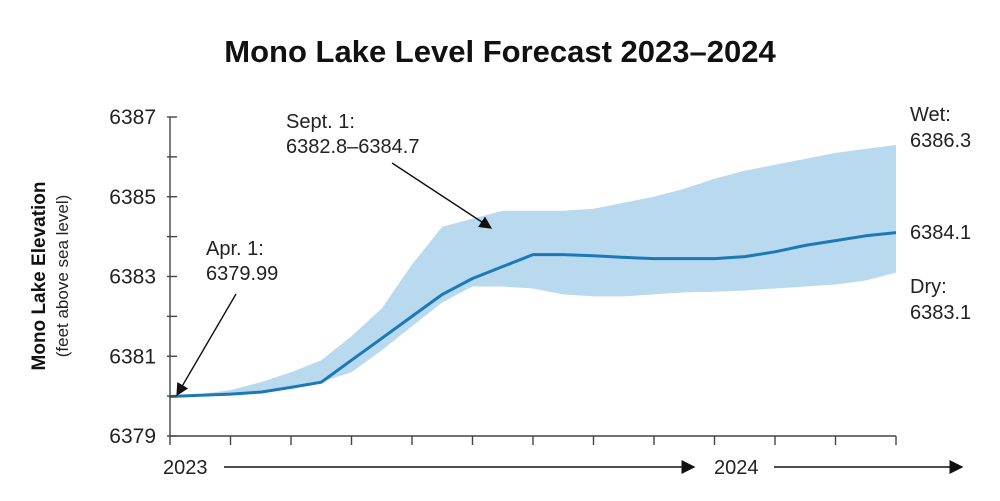  Describe the element at coordinates (533, 440) in the screenshot. I see `x-axis-ticks` at that location.